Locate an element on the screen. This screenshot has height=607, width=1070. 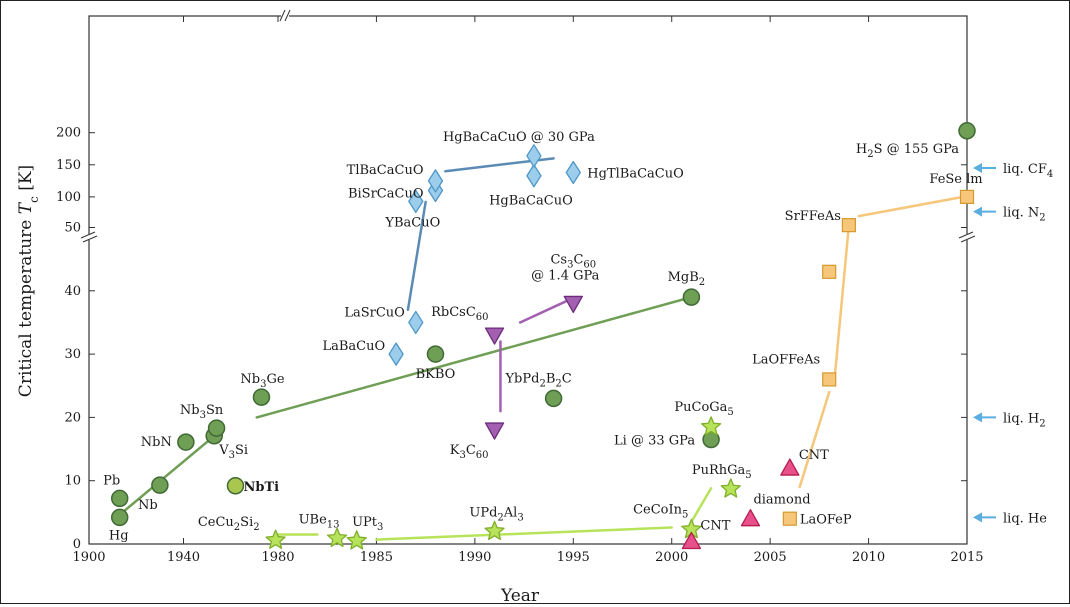
point-label: diamond is located at coordinates (781, 500).